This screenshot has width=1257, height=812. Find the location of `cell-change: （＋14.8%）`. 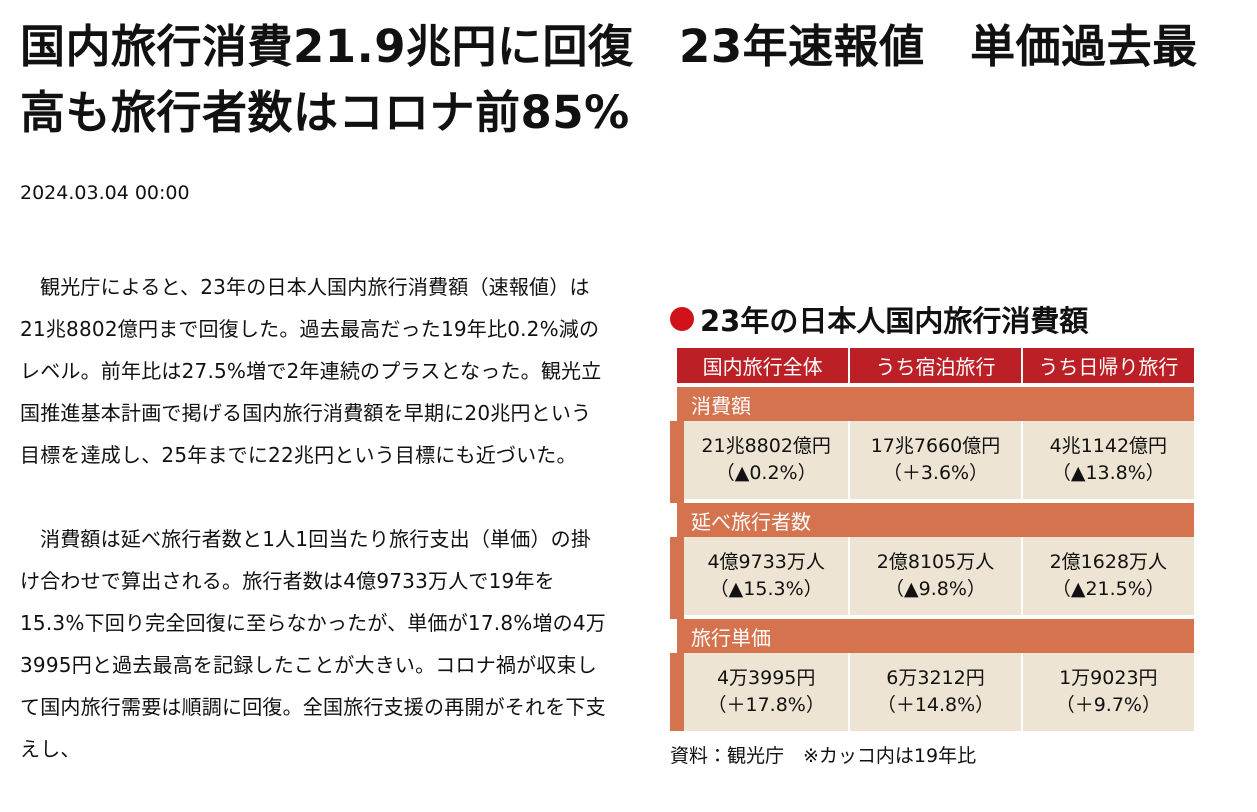

cell-change: （＋14.8%） is located at coordinates (935, 705).